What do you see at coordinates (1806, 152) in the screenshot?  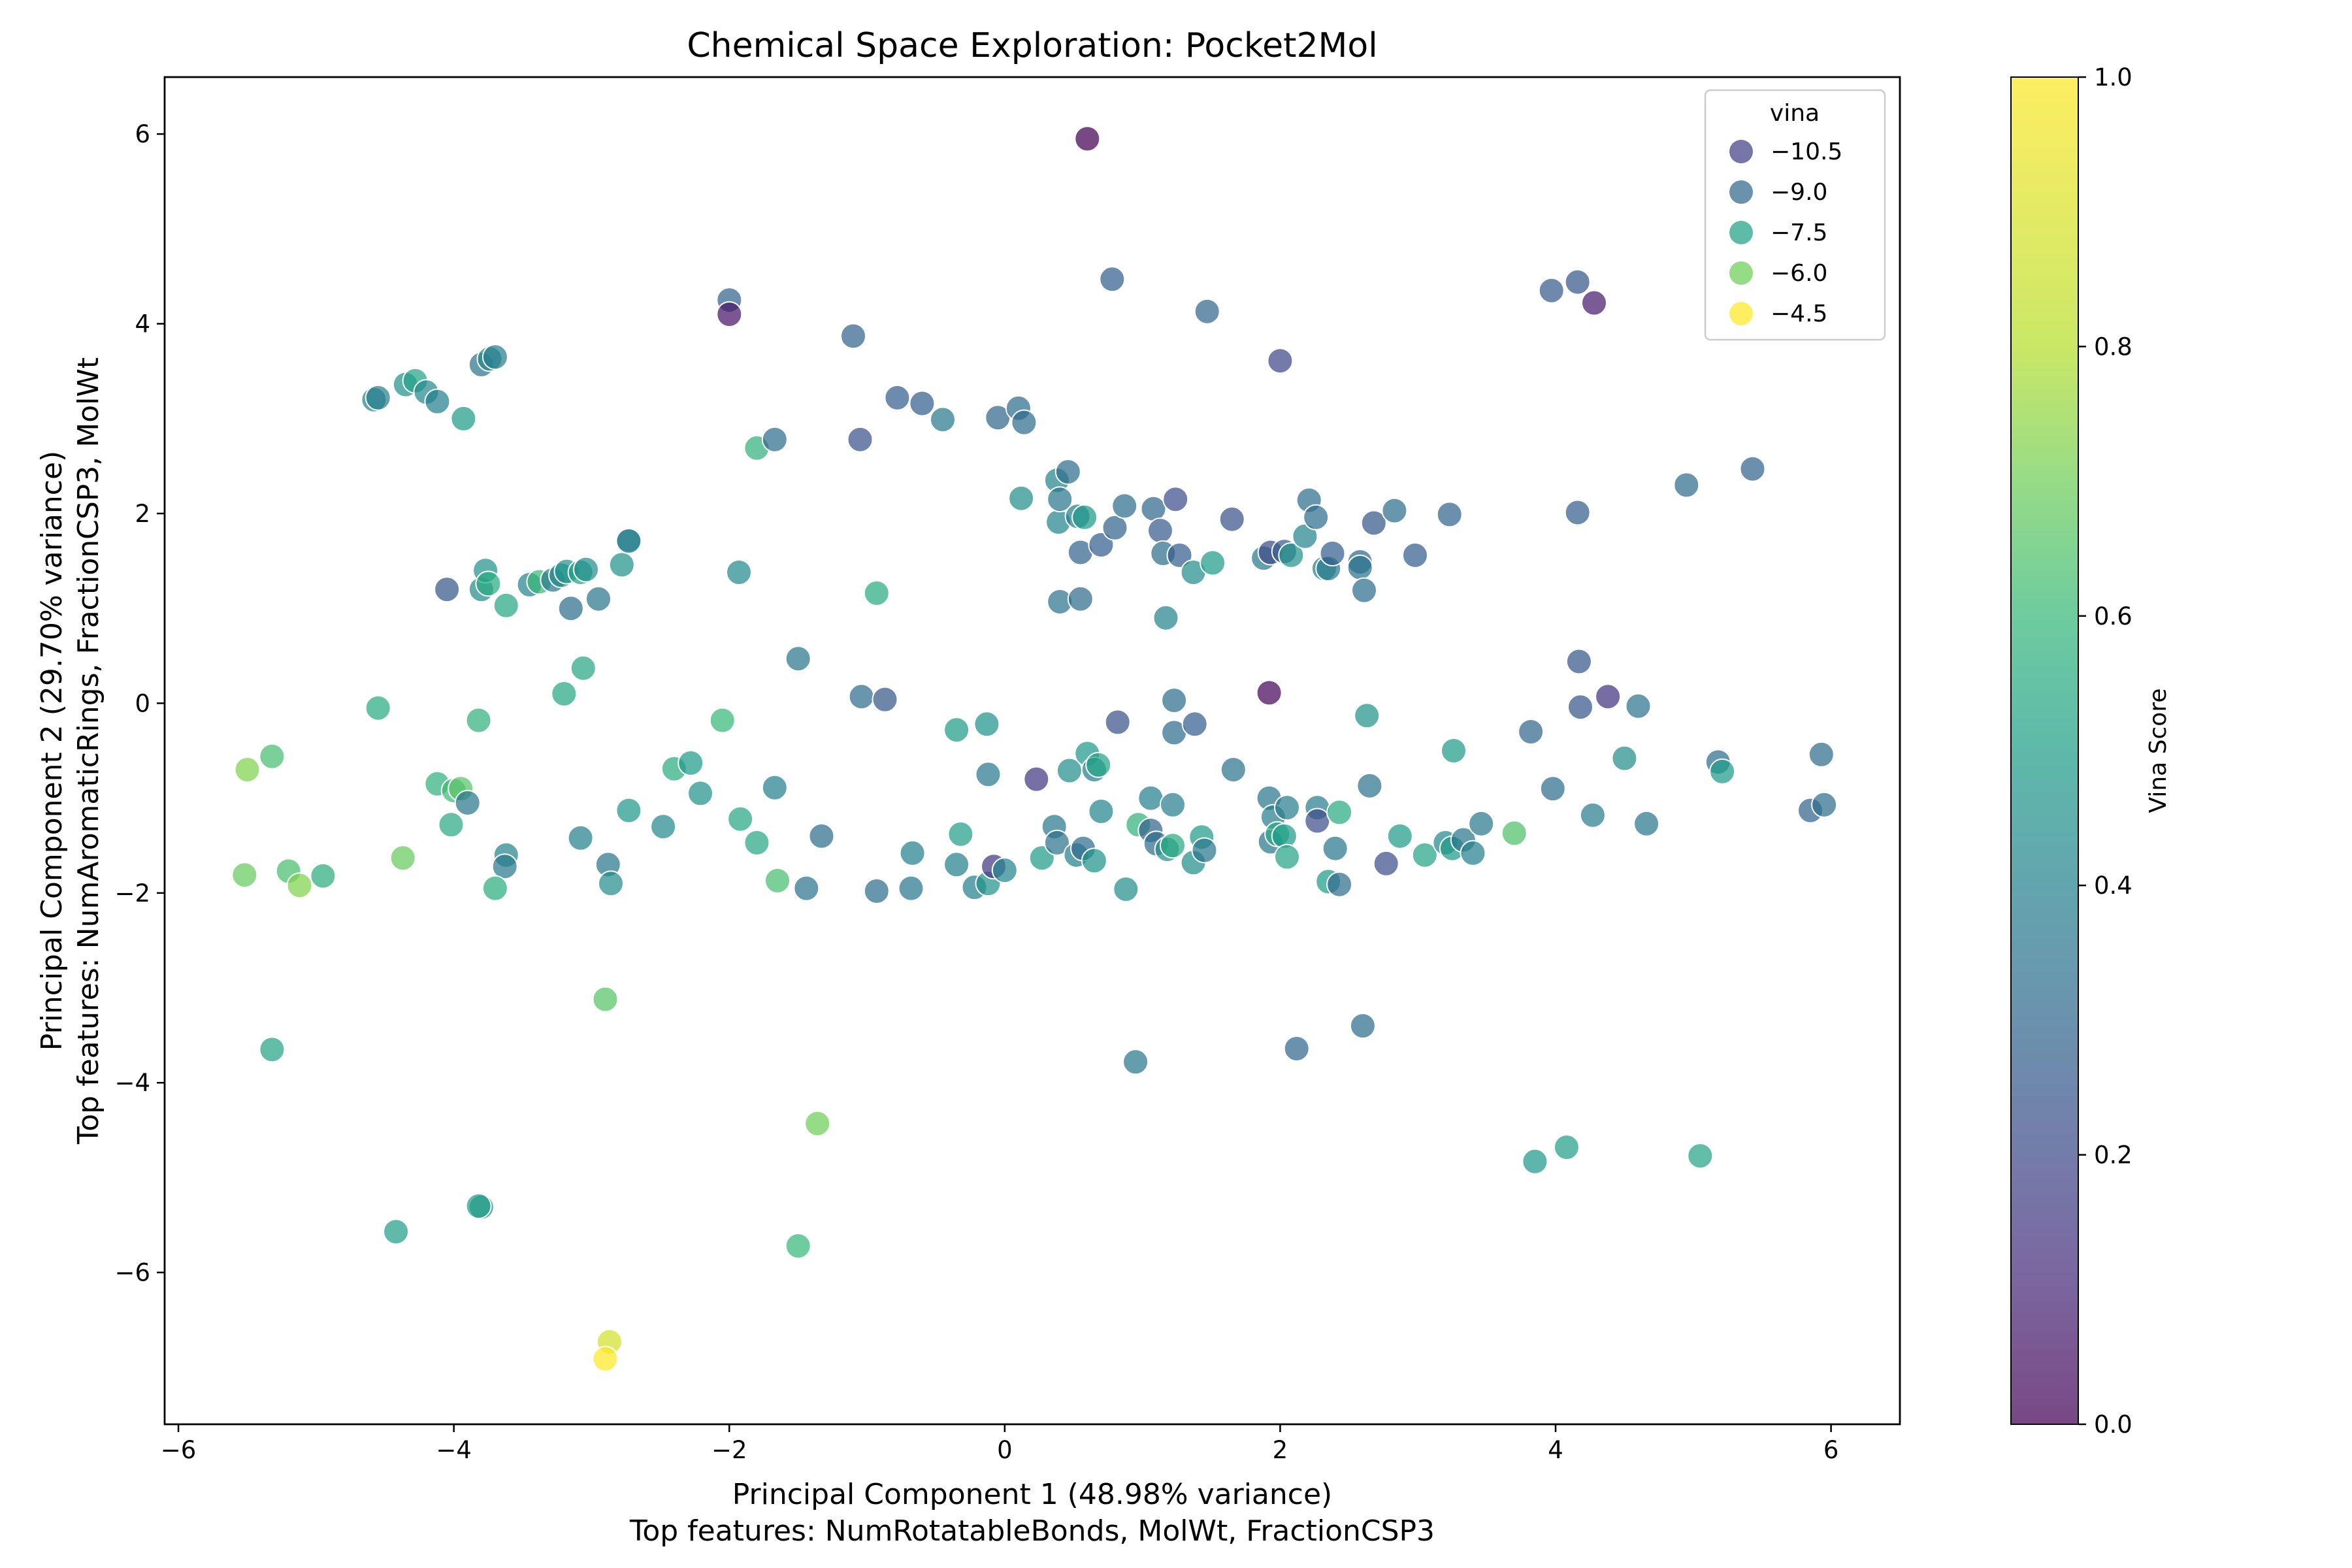 I see `legend-label: −10.5` at bounding box center [1806, 152].